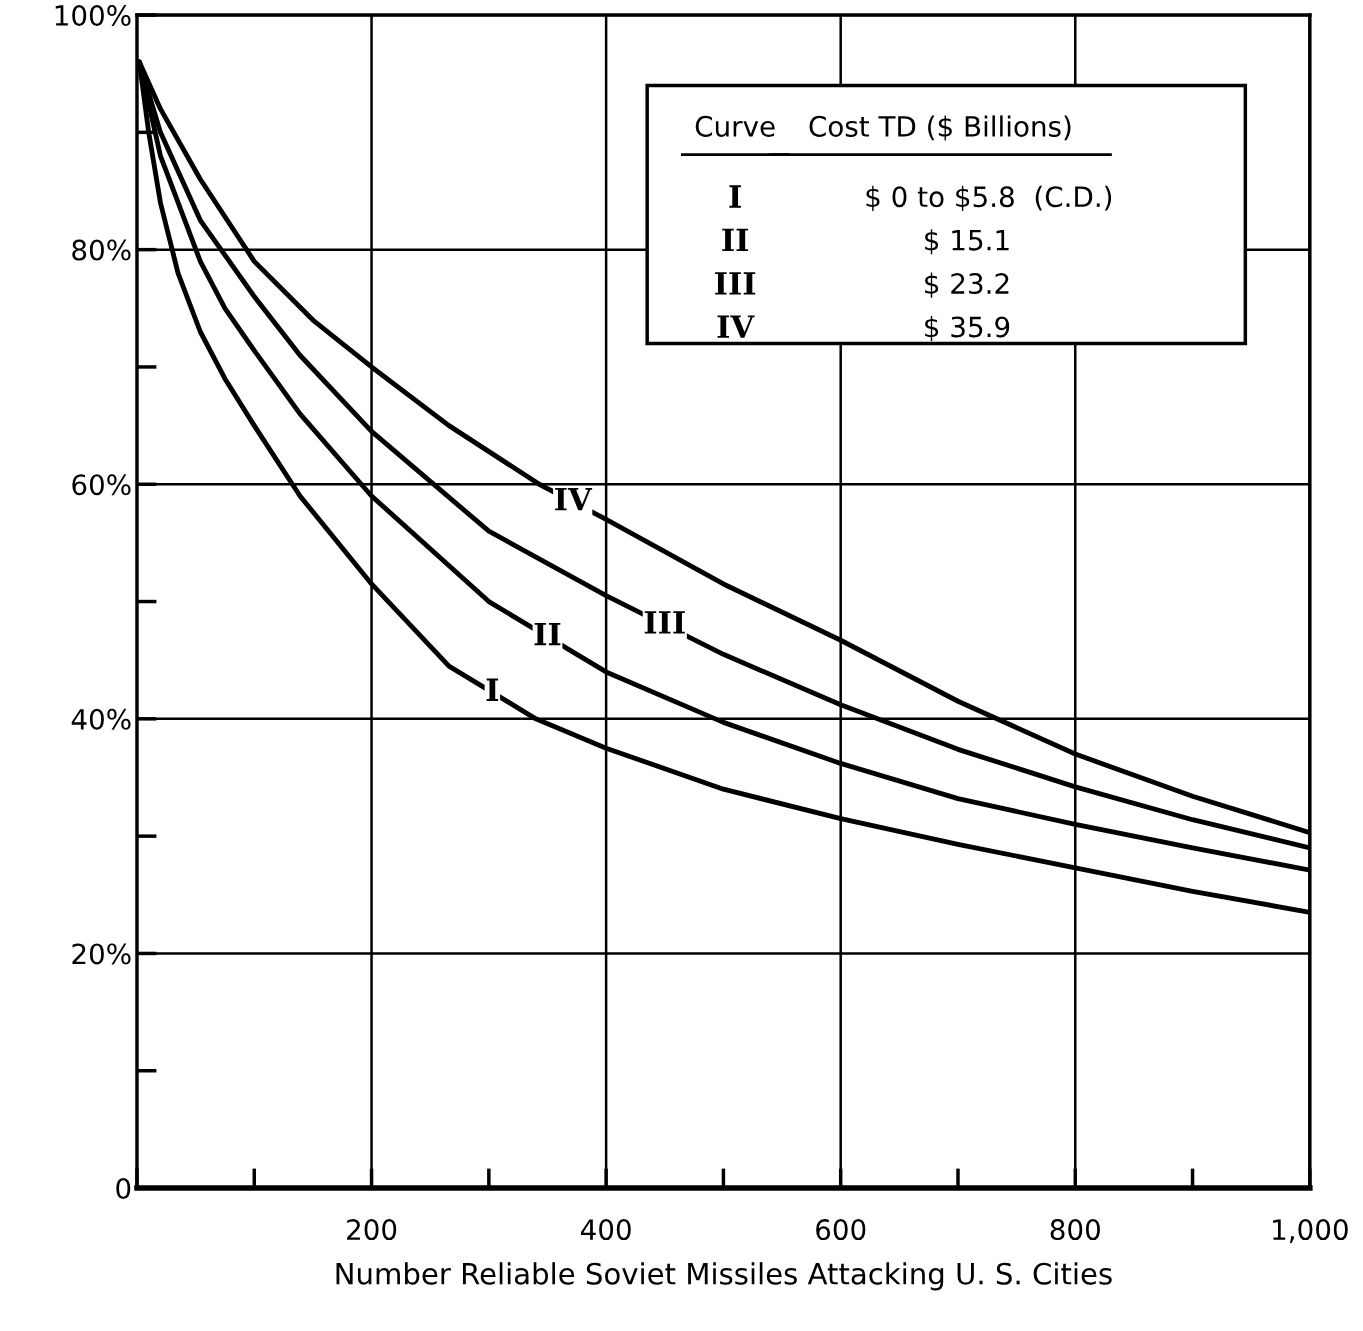 This screenshot has width=1363, height=1331. What do you see at coordinates (736, 326) in the screenshot?
I see `text: IV` at bounding box center [736, 326].